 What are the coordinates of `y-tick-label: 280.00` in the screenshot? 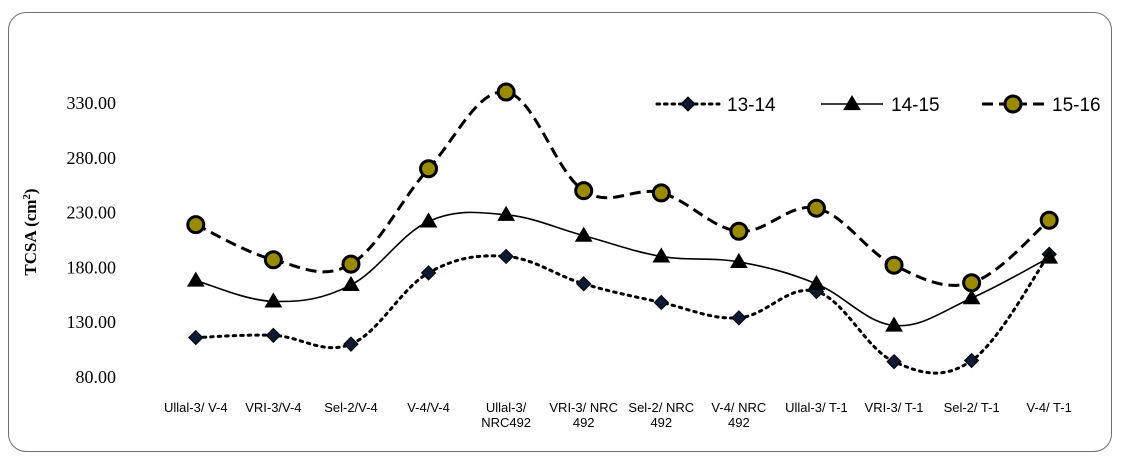 It's located at (92, 158).